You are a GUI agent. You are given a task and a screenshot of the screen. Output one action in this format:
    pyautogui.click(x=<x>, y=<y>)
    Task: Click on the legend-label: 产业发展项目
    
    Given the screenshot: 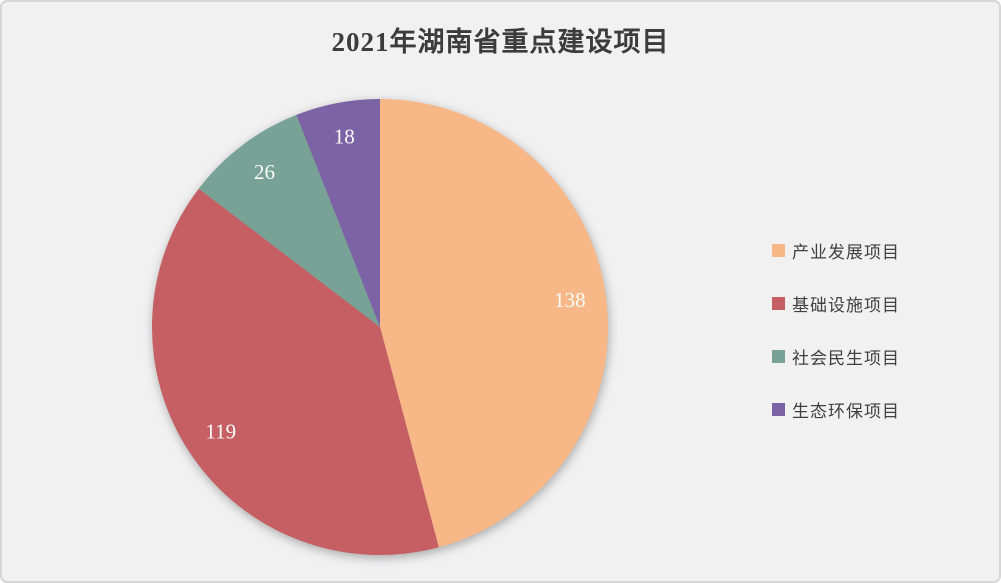 What is the action you would take?
    pyautogui.click(x=846, y=252)
    